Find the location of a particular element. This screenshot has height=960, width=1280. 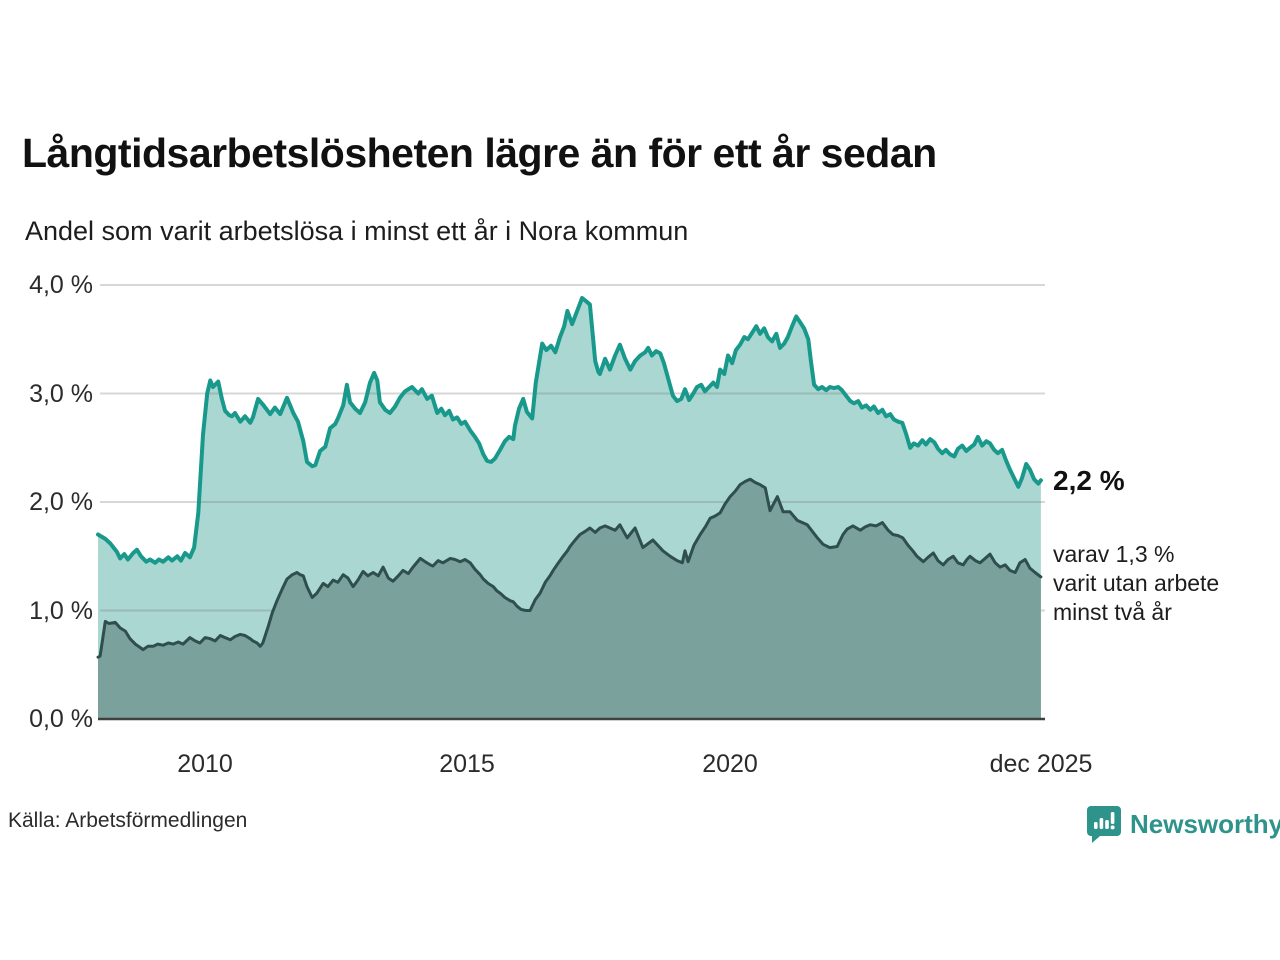

y-tick-label: 2,0 % is located at coordinates (61, 502).